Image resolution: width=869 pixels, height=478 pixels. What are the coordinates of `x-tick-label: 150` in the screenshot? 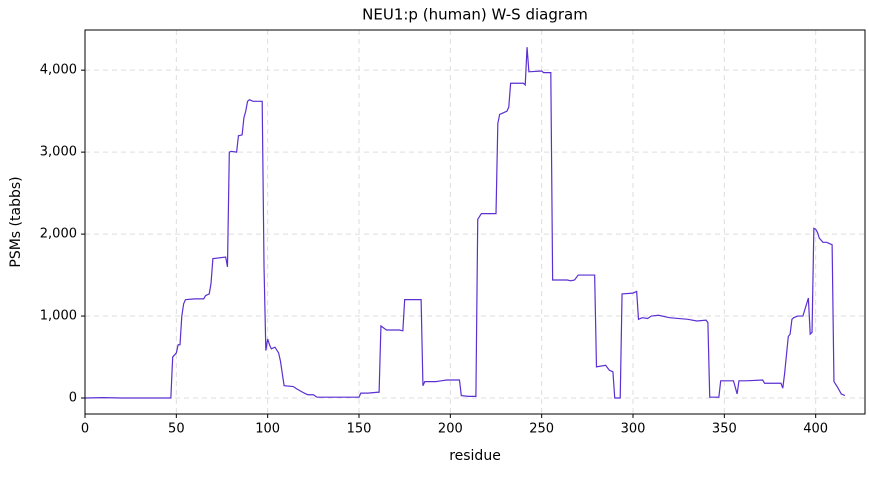 It's located at (359, 429).